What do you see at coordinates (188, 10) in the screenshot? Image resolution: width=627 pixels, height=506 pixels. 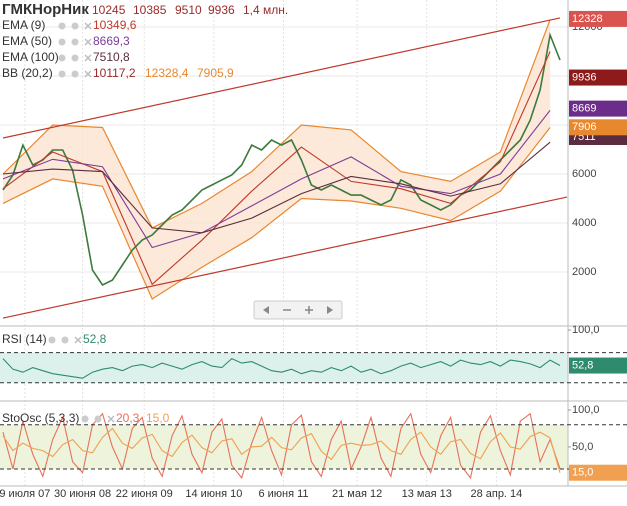 I see `ohlc-value: 9510` at bounding box center [188, 10].